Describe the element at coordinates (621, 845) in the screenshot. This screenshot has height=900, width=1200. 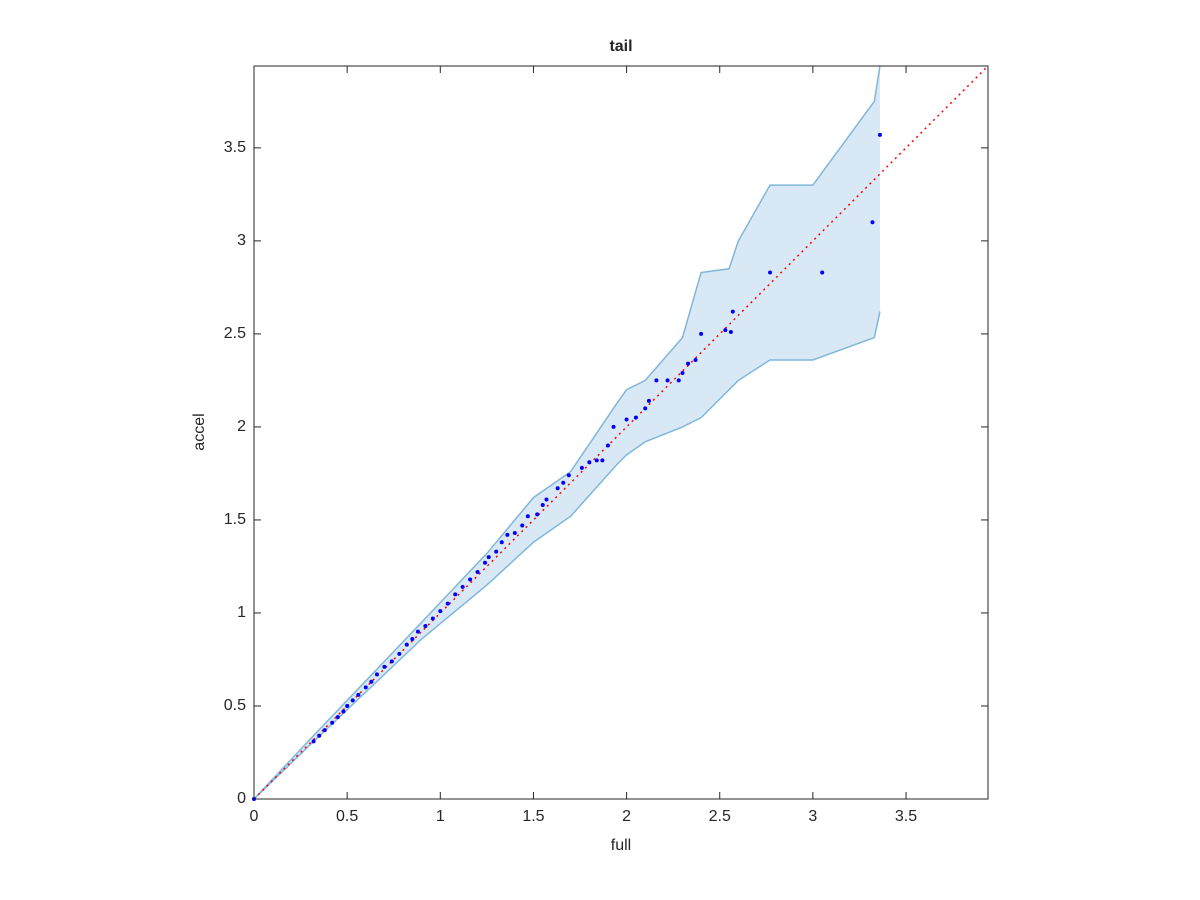
I see `x-axis-label: full` at that location.